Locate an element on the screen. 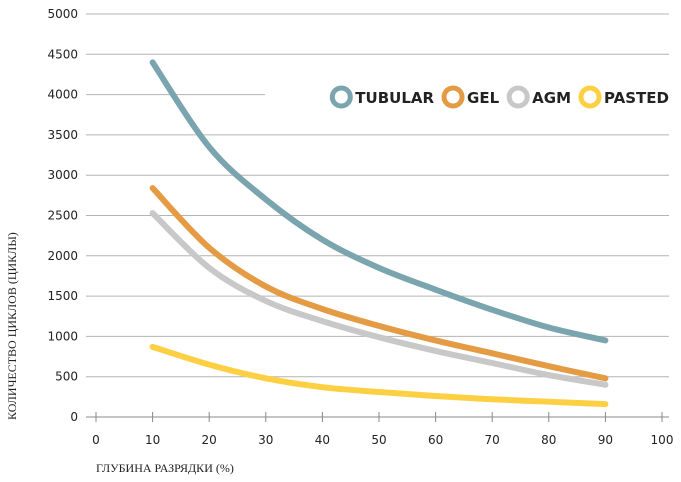  x-tick-label: 30 is located at coordinates (265, 440).